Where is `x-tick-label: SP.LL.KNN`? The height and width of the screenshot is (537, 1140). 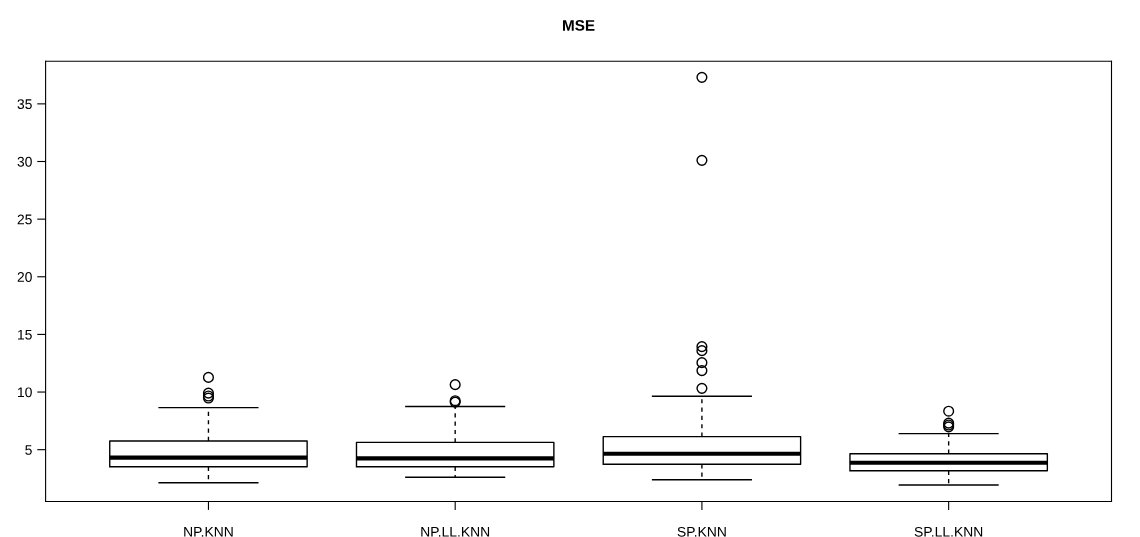
x-tick-label: SP.LL.KNN is located at coordinates (948, 531).